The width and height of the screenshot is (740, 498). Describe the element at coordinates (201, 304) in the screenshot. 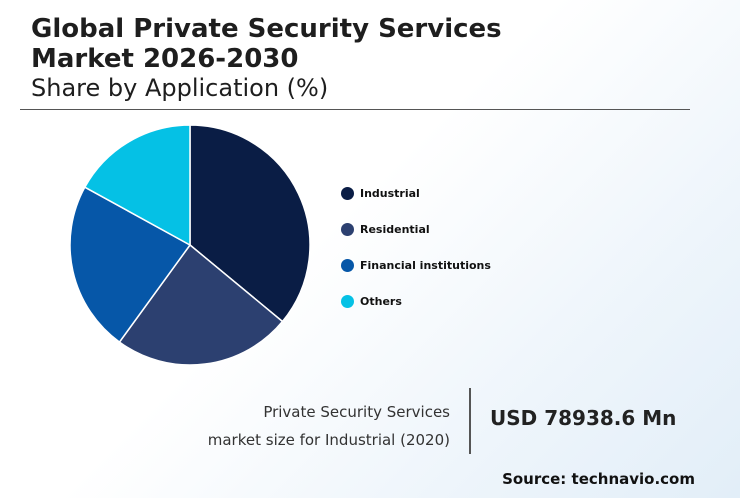

I see `pie-slice-residential` at that location.